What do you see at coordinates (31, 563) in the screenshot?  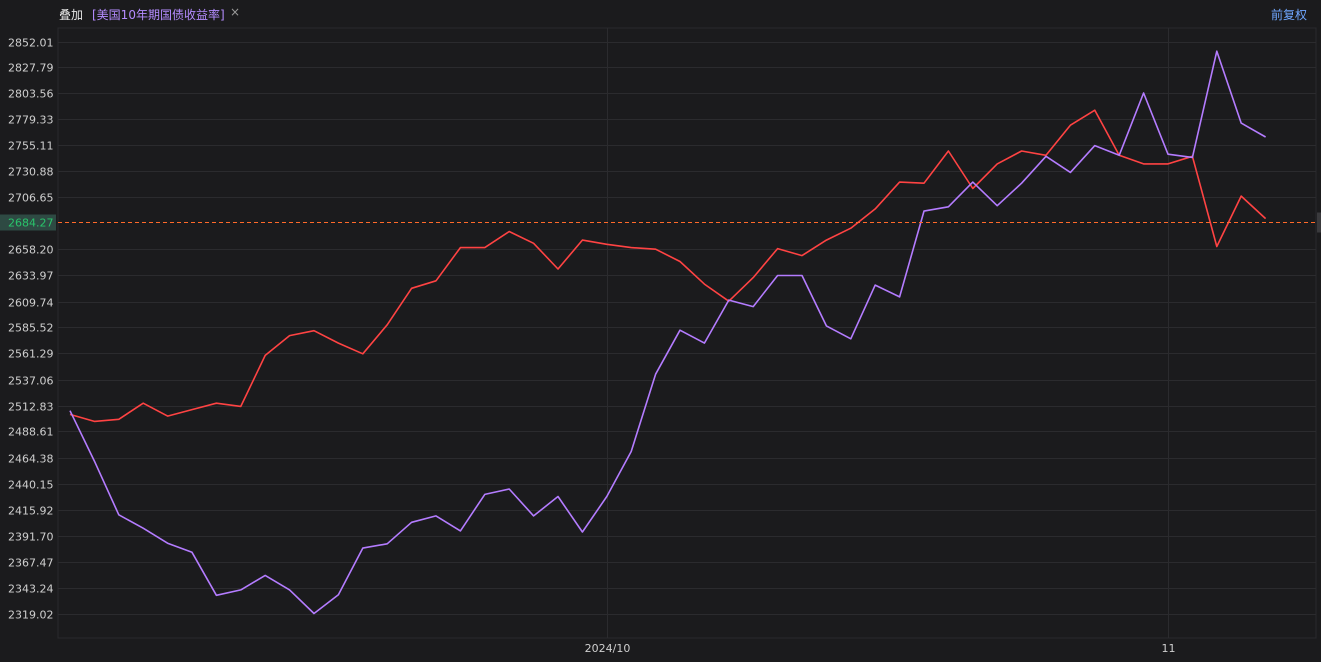 I see `y-tick-label: 2367.47` at bounding box center [31, 563].